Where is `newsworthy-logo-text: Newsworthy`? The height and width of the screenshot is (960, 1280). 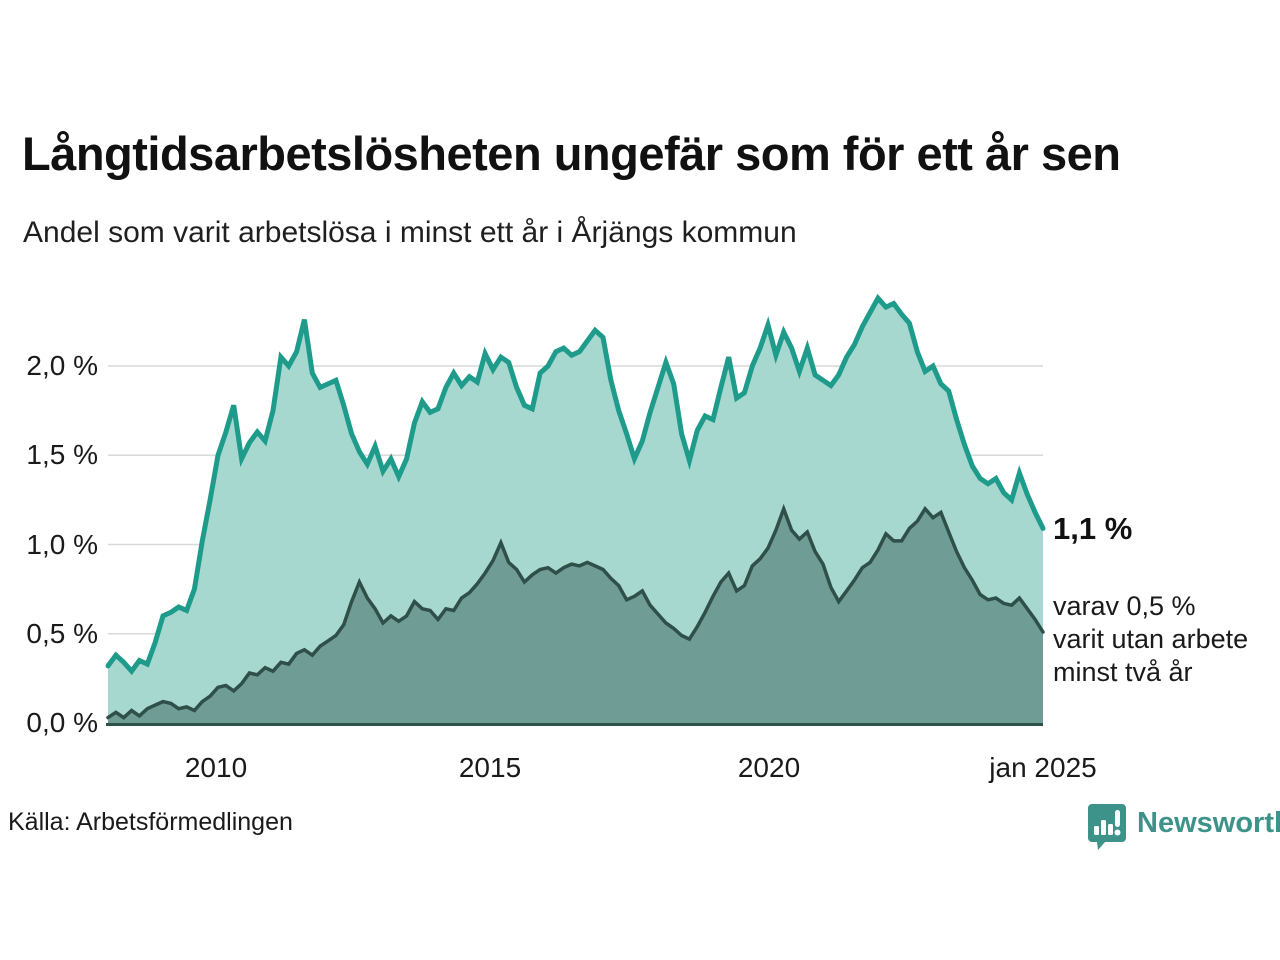 newsworthy-logo-text: Newsworthy is located at coordinates (1208, 823).